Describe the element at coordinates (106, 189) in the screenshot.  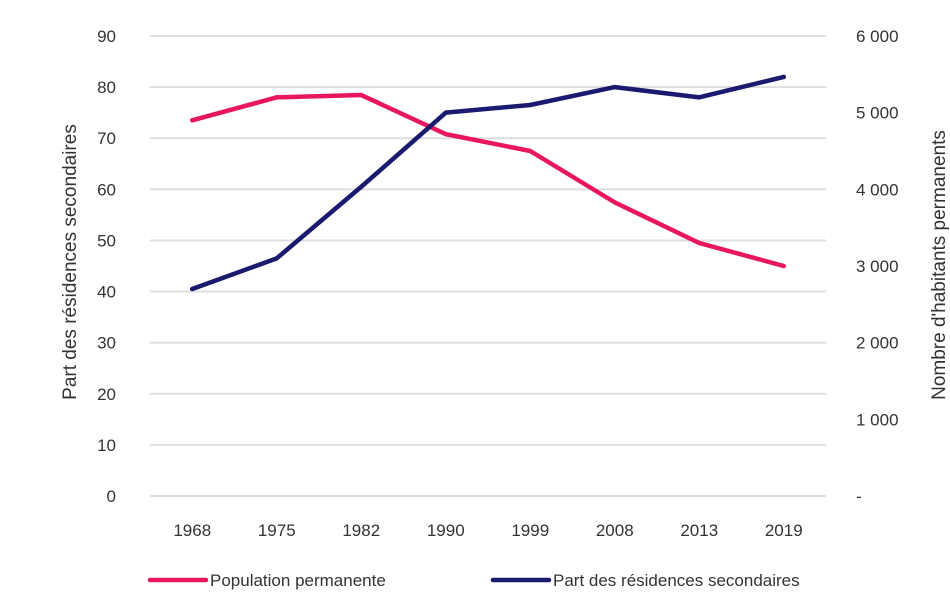
I see `left-tick-label: 60` at that location.